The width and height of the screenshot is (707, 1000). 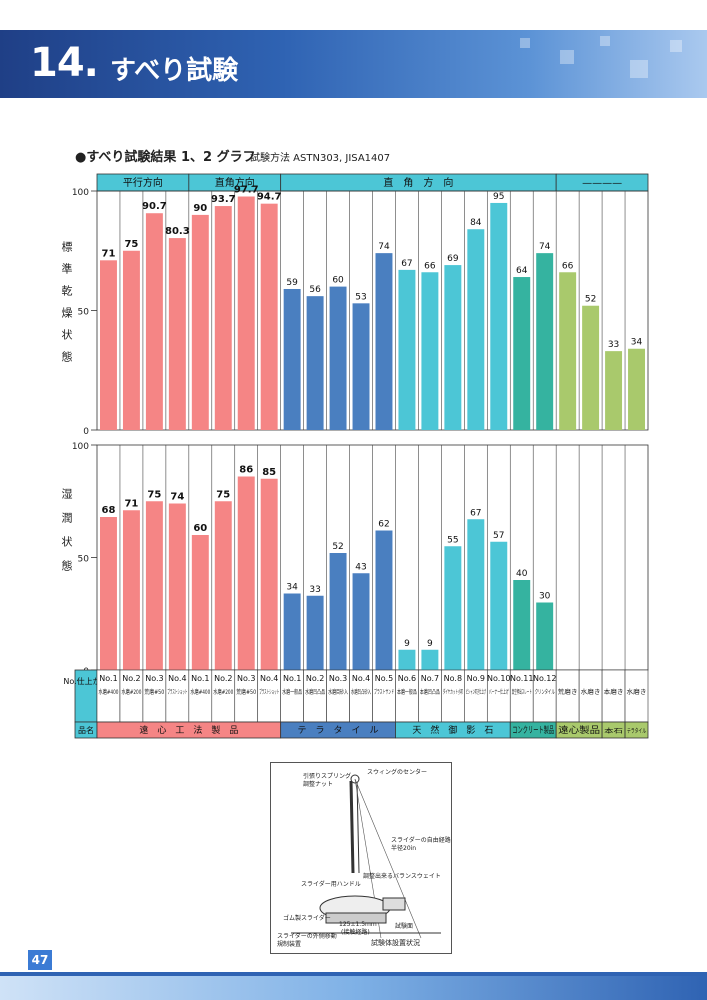 What do you see at coordinates (223, 199) in the screenshot?
I see `data-label: 93.7` at bounding box center [223, 199].